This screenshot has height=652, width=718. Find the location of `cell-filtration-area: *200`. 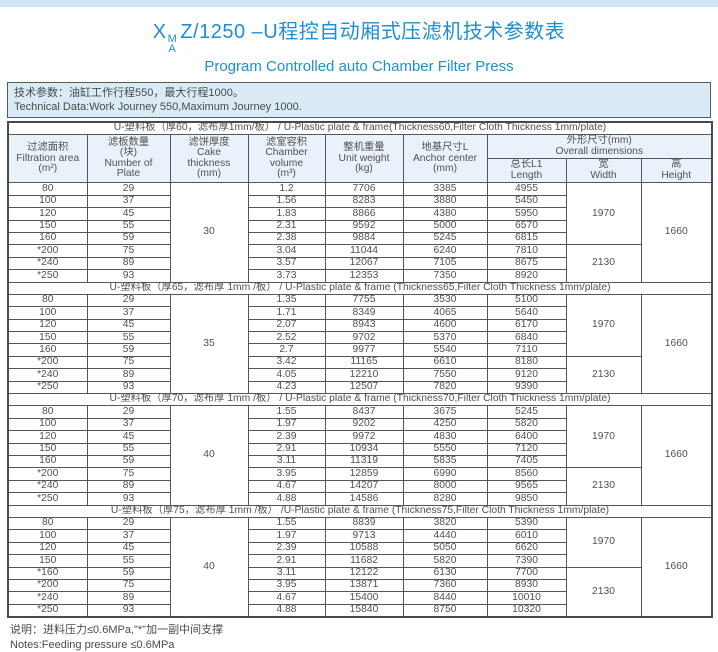

cell-filtration-area: *200 is located at coordinates (47, 362).